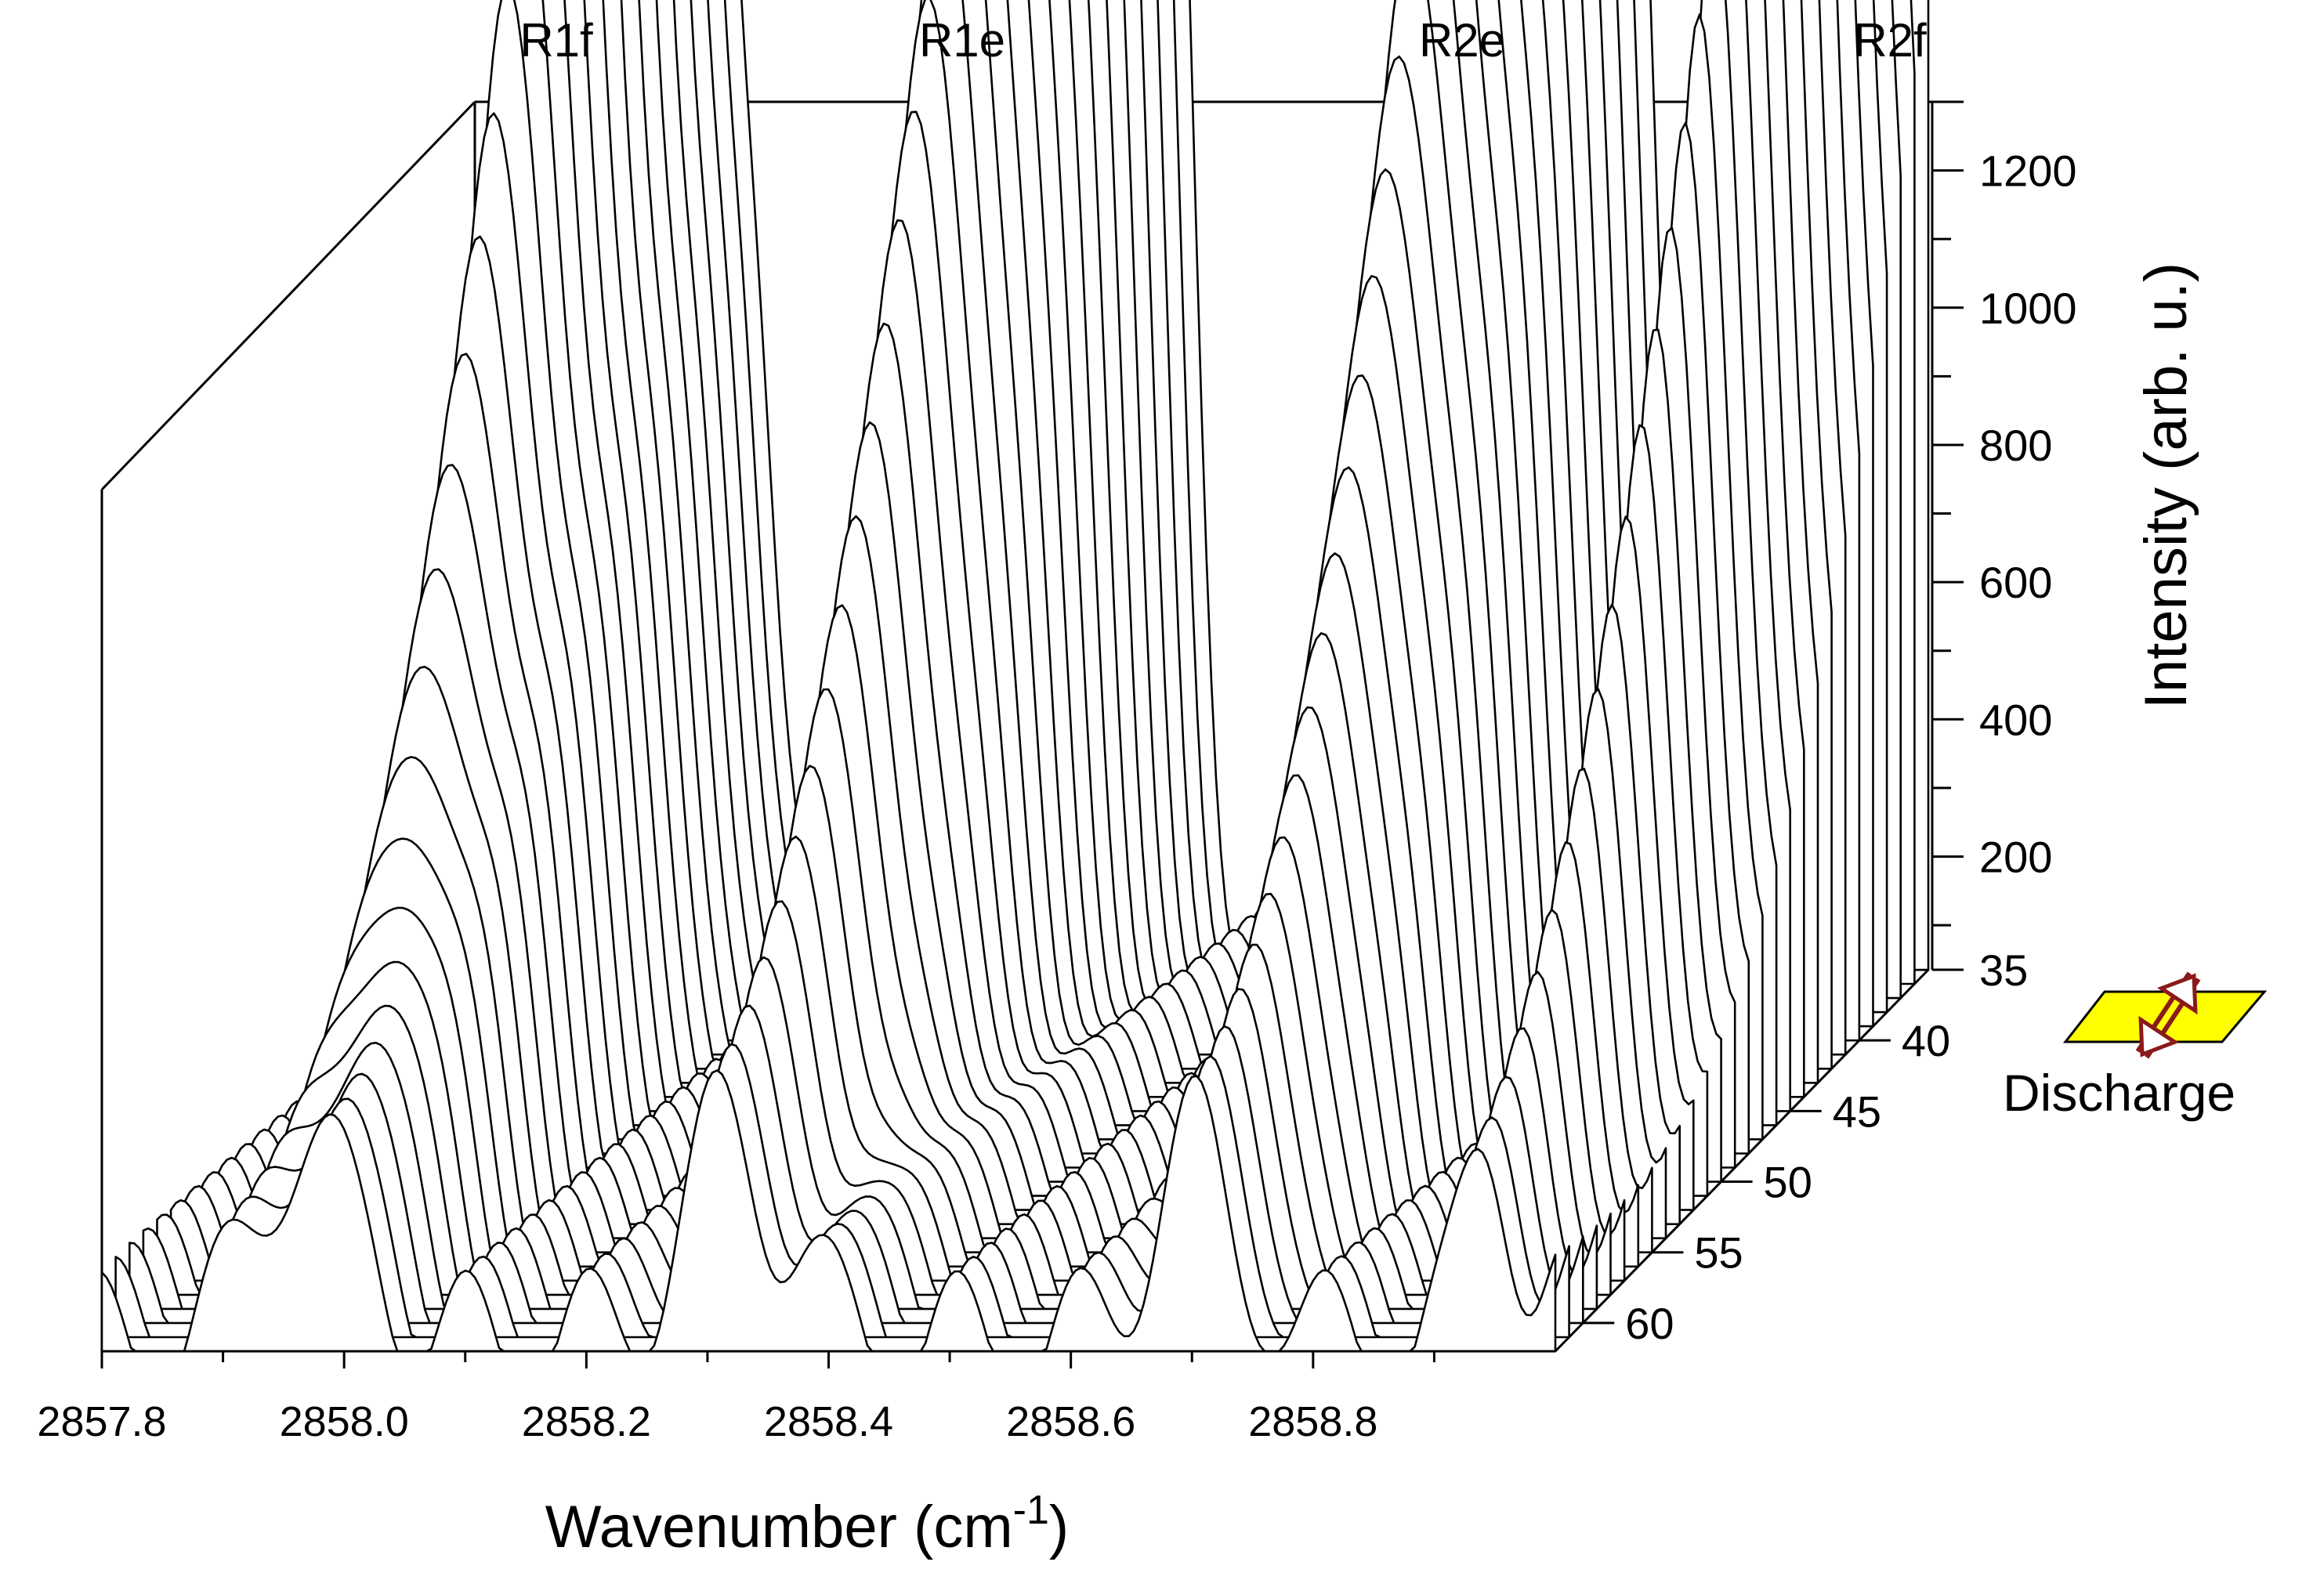 Image resolution: width=2324 pixels, height=1580 pixels. Describe the element at coordinates (1926, 1040) in the screenshot. I see `depth-tick-label: 40` at that location.